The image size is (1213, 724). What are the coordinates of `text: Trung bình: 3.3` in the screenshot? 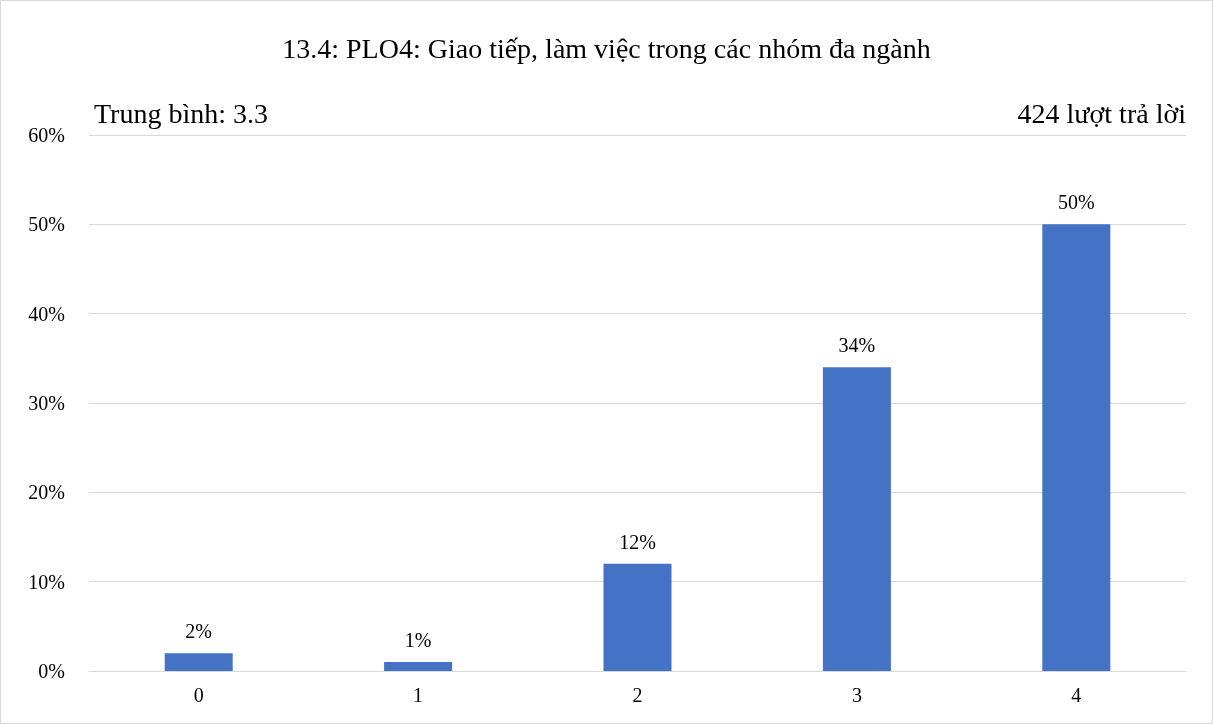 It's located at (181, 113).